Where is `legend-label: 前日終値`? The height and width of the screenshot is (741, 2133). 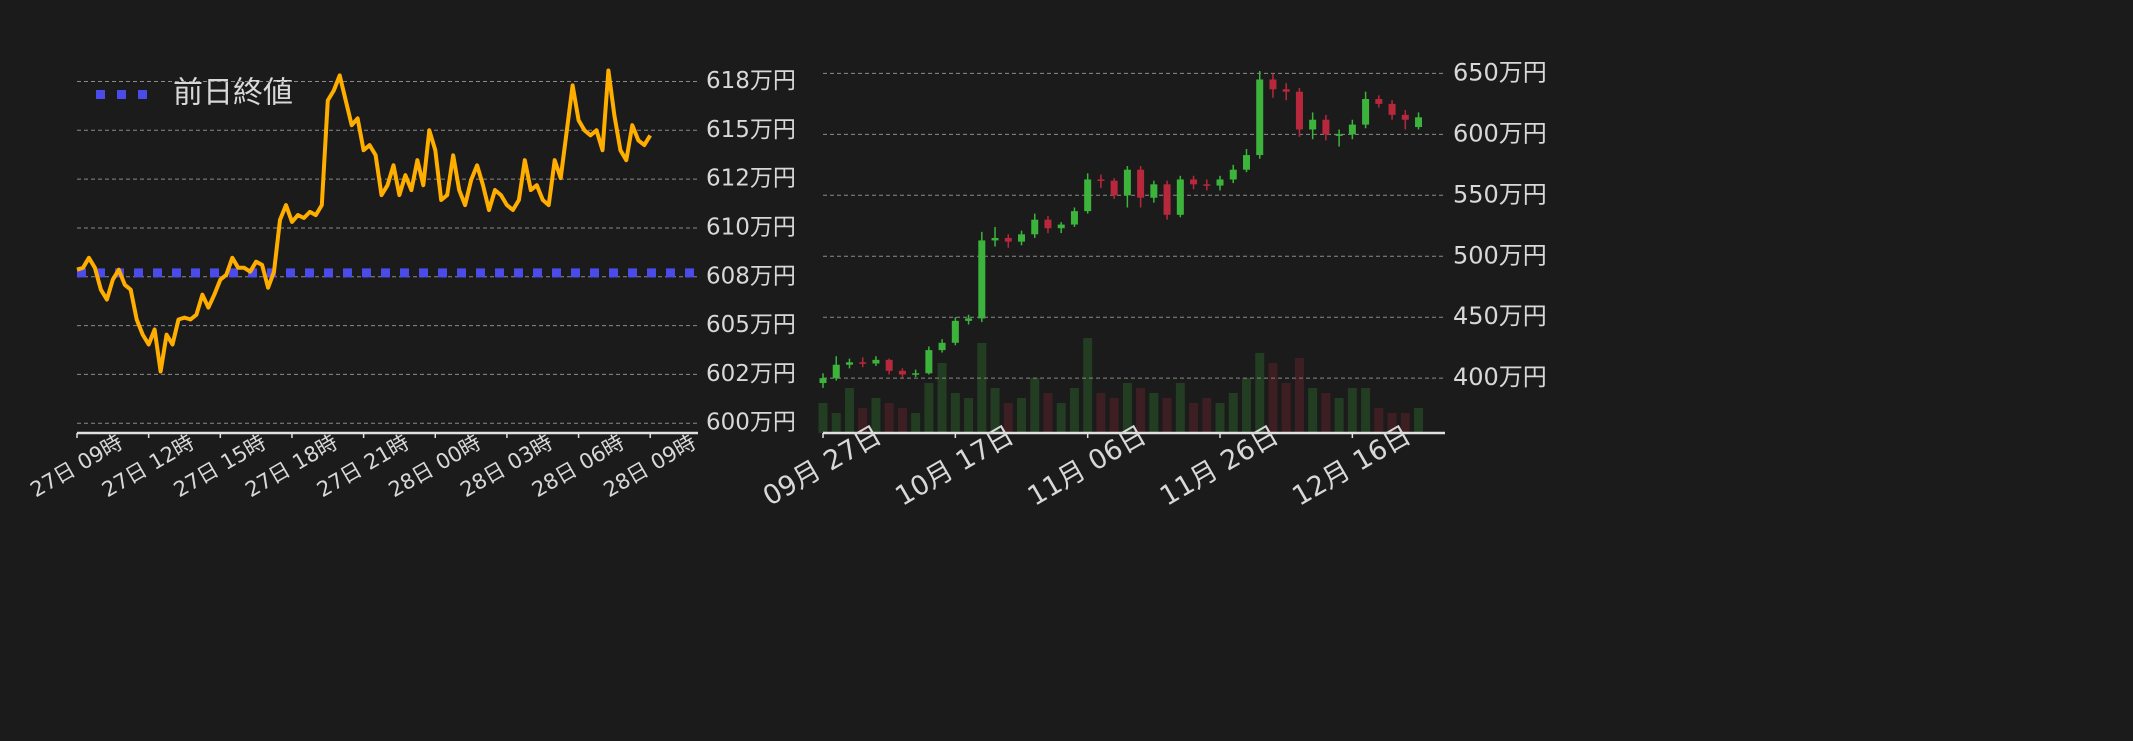 legend-label: 前日終値 is located at coordinates (233, 93).